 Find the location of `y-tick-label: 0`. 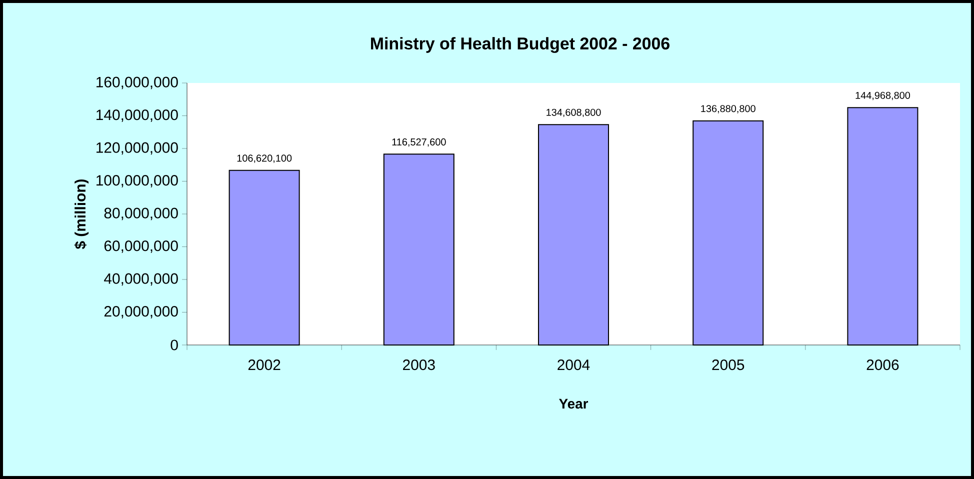

y-tick-label: 0 is located at coordinates (174, 345).